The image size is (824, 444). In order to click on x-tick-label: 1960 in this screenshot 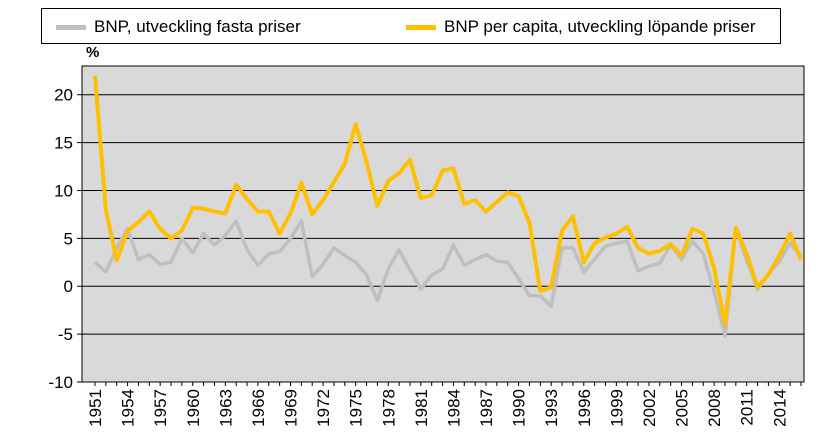, I will do `click(193, 408)`.